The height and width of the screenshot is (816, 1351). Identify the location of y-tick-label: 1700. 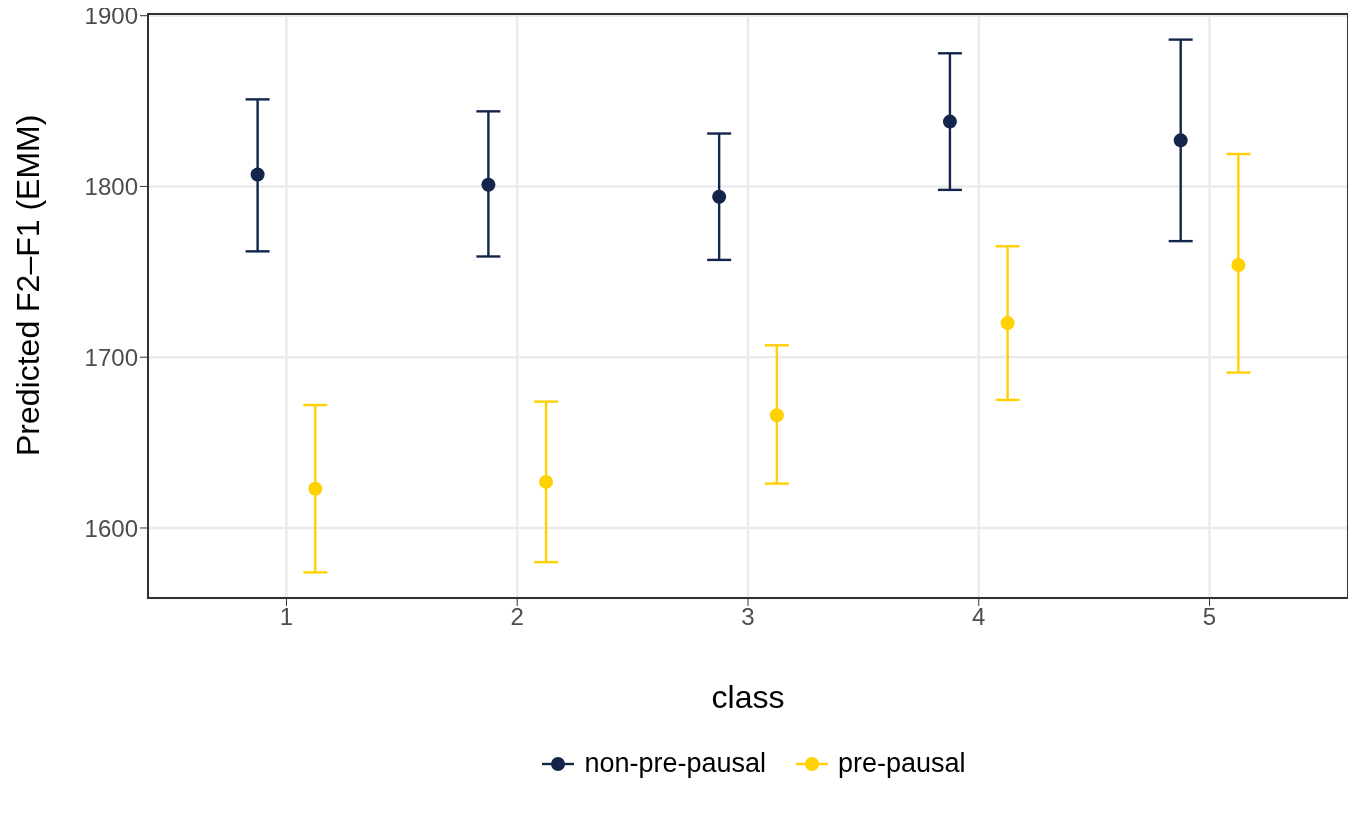
(111, 357).